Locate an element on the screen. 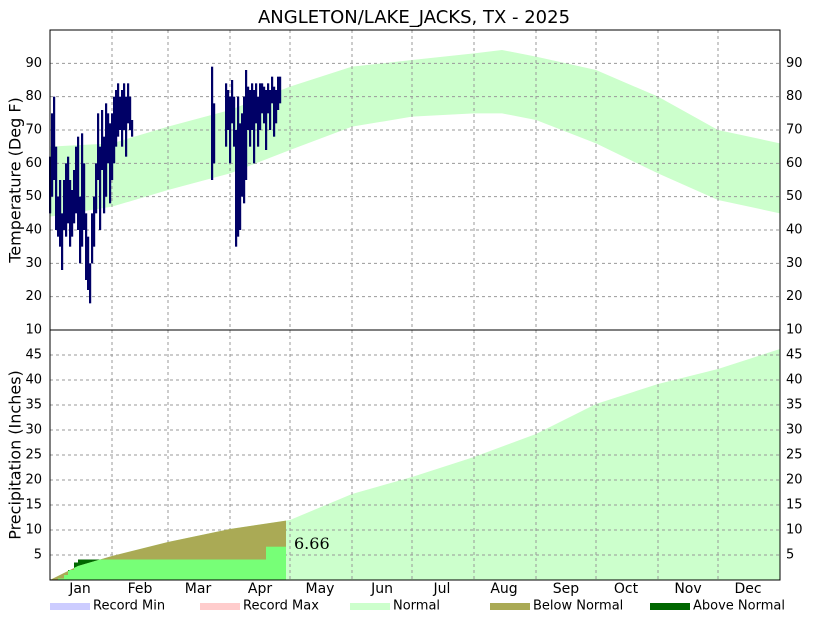 This screenshot has height=620, width=830. y-tick-label: 70 is located at coordinates (33, 130).